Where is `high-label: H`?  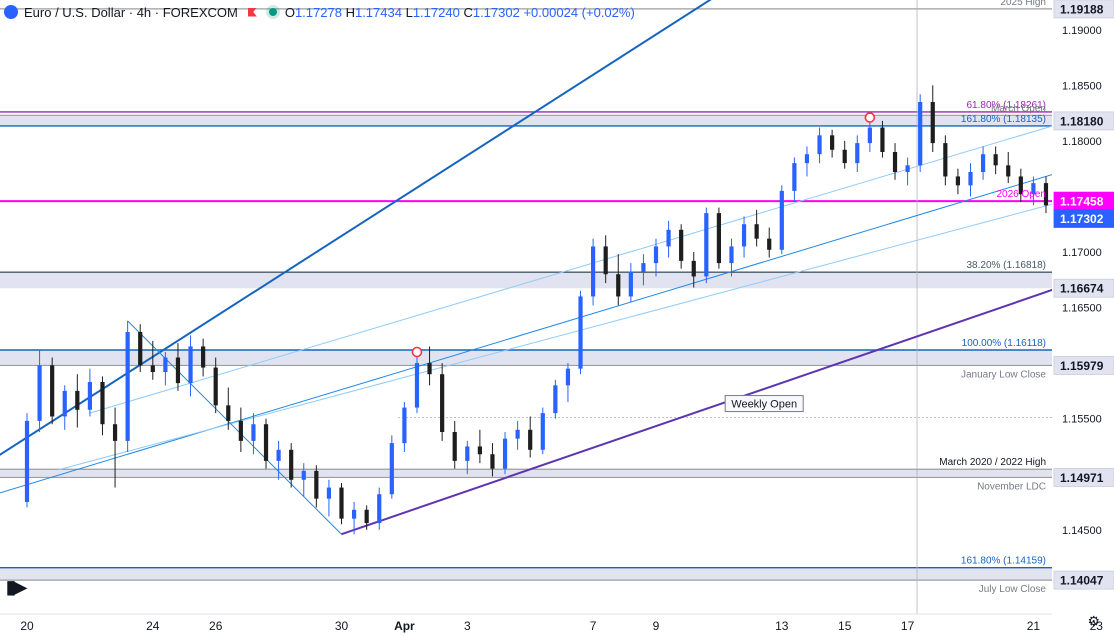
high-label: H is located at coordinates (350, 12).